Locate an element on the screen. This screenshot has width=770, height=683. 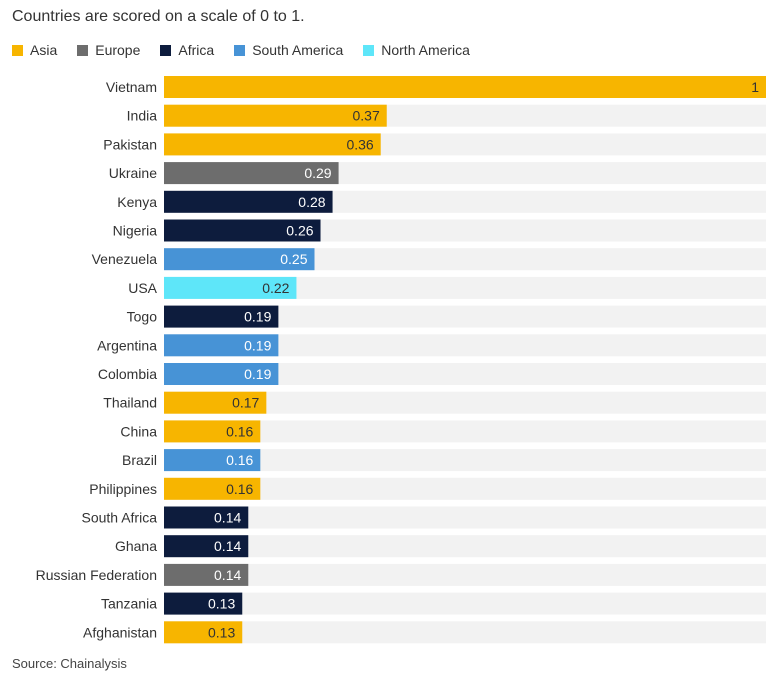
value-label: 0.36 is located at coordinates (359, 144).